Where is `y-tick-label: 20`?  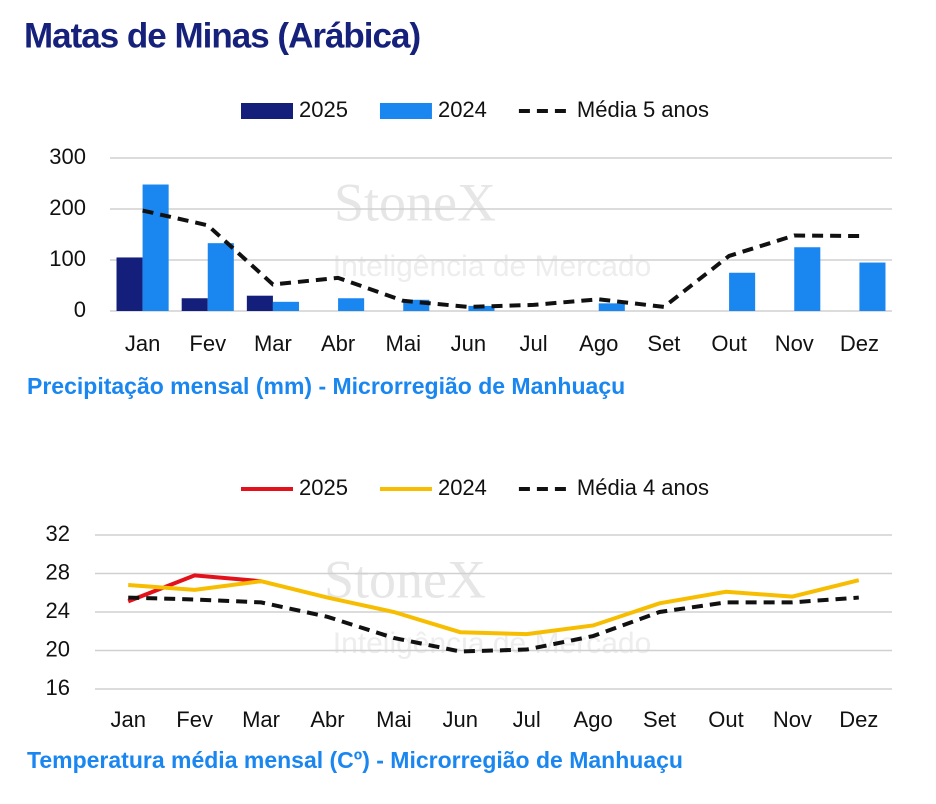 y-tick-label: 20 is located at coordinates (58, 648).